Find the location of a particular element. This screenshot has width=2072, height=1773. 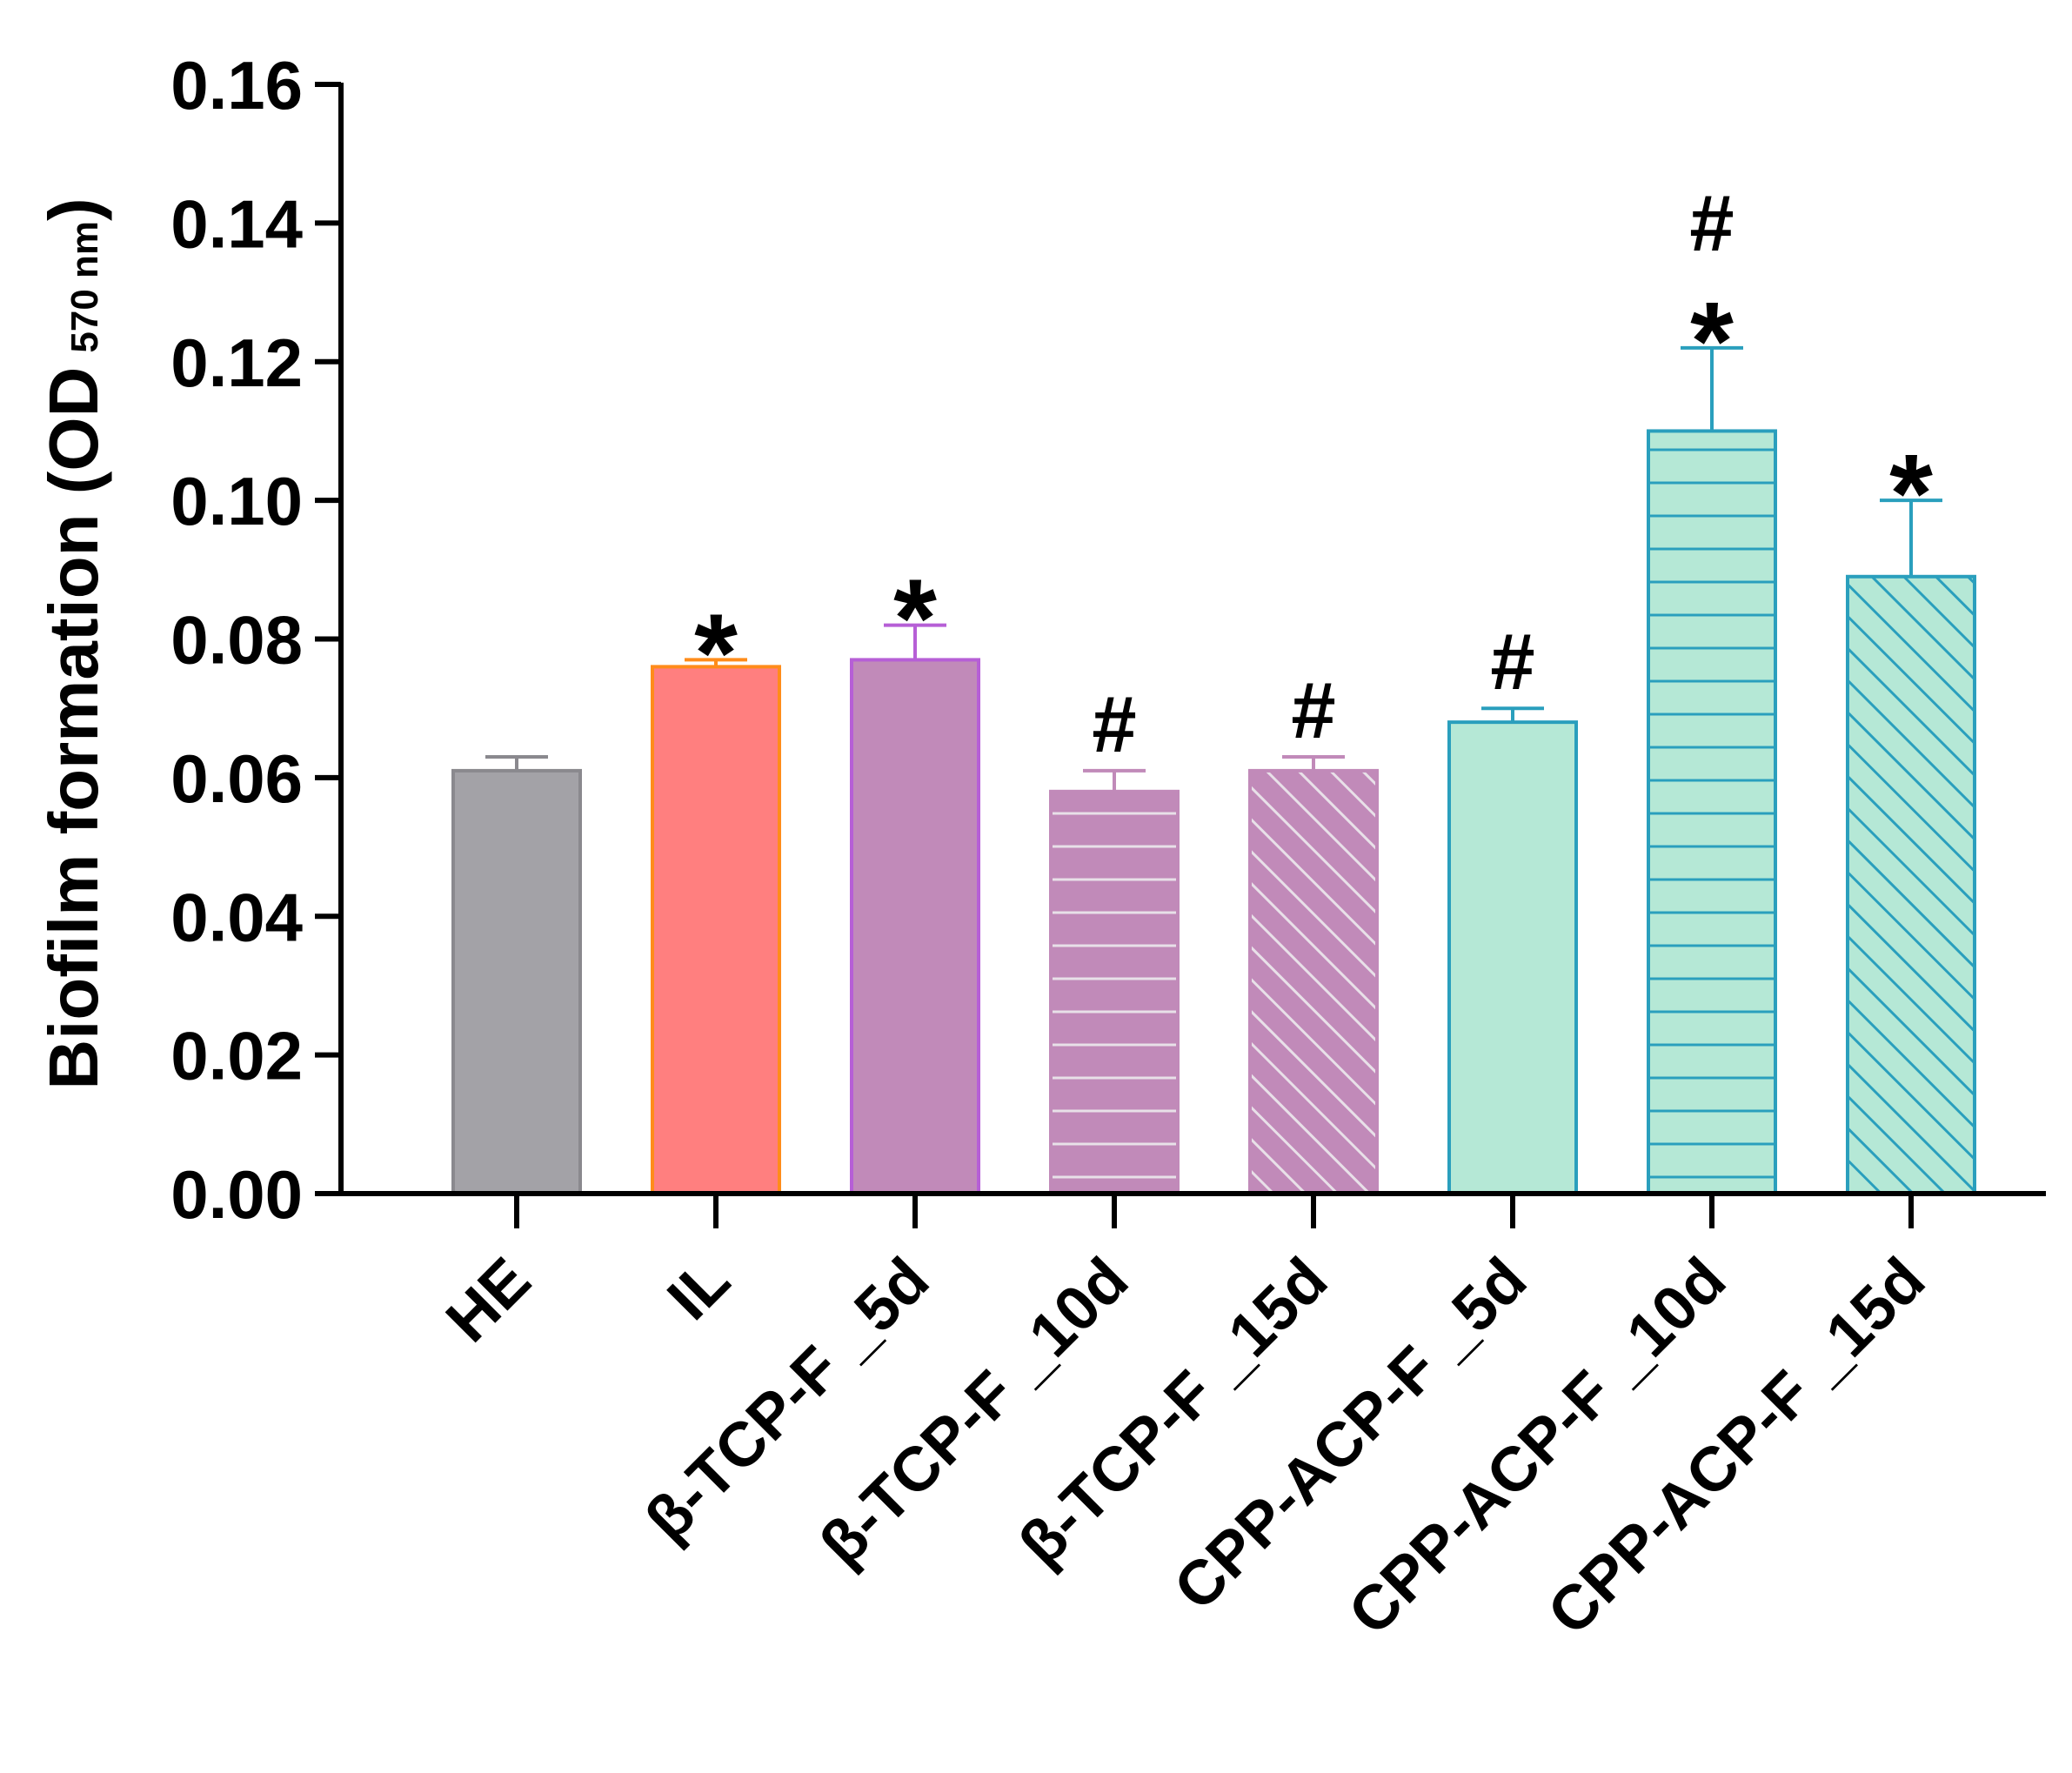

significance-hash-7: # is located at coordinates (1711, 223).